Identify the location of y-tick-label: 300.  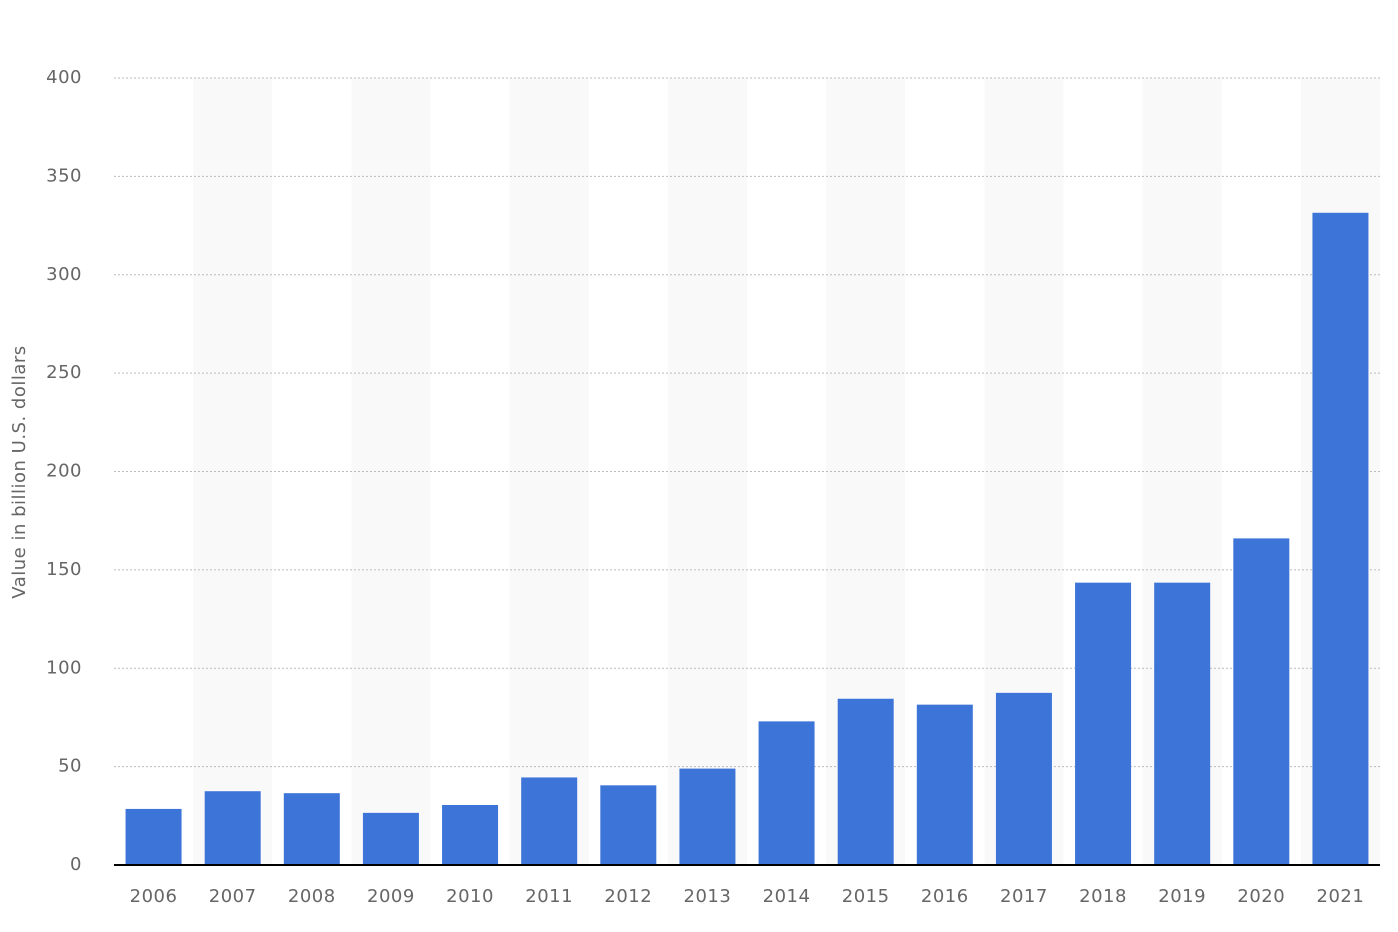
(64, 274).